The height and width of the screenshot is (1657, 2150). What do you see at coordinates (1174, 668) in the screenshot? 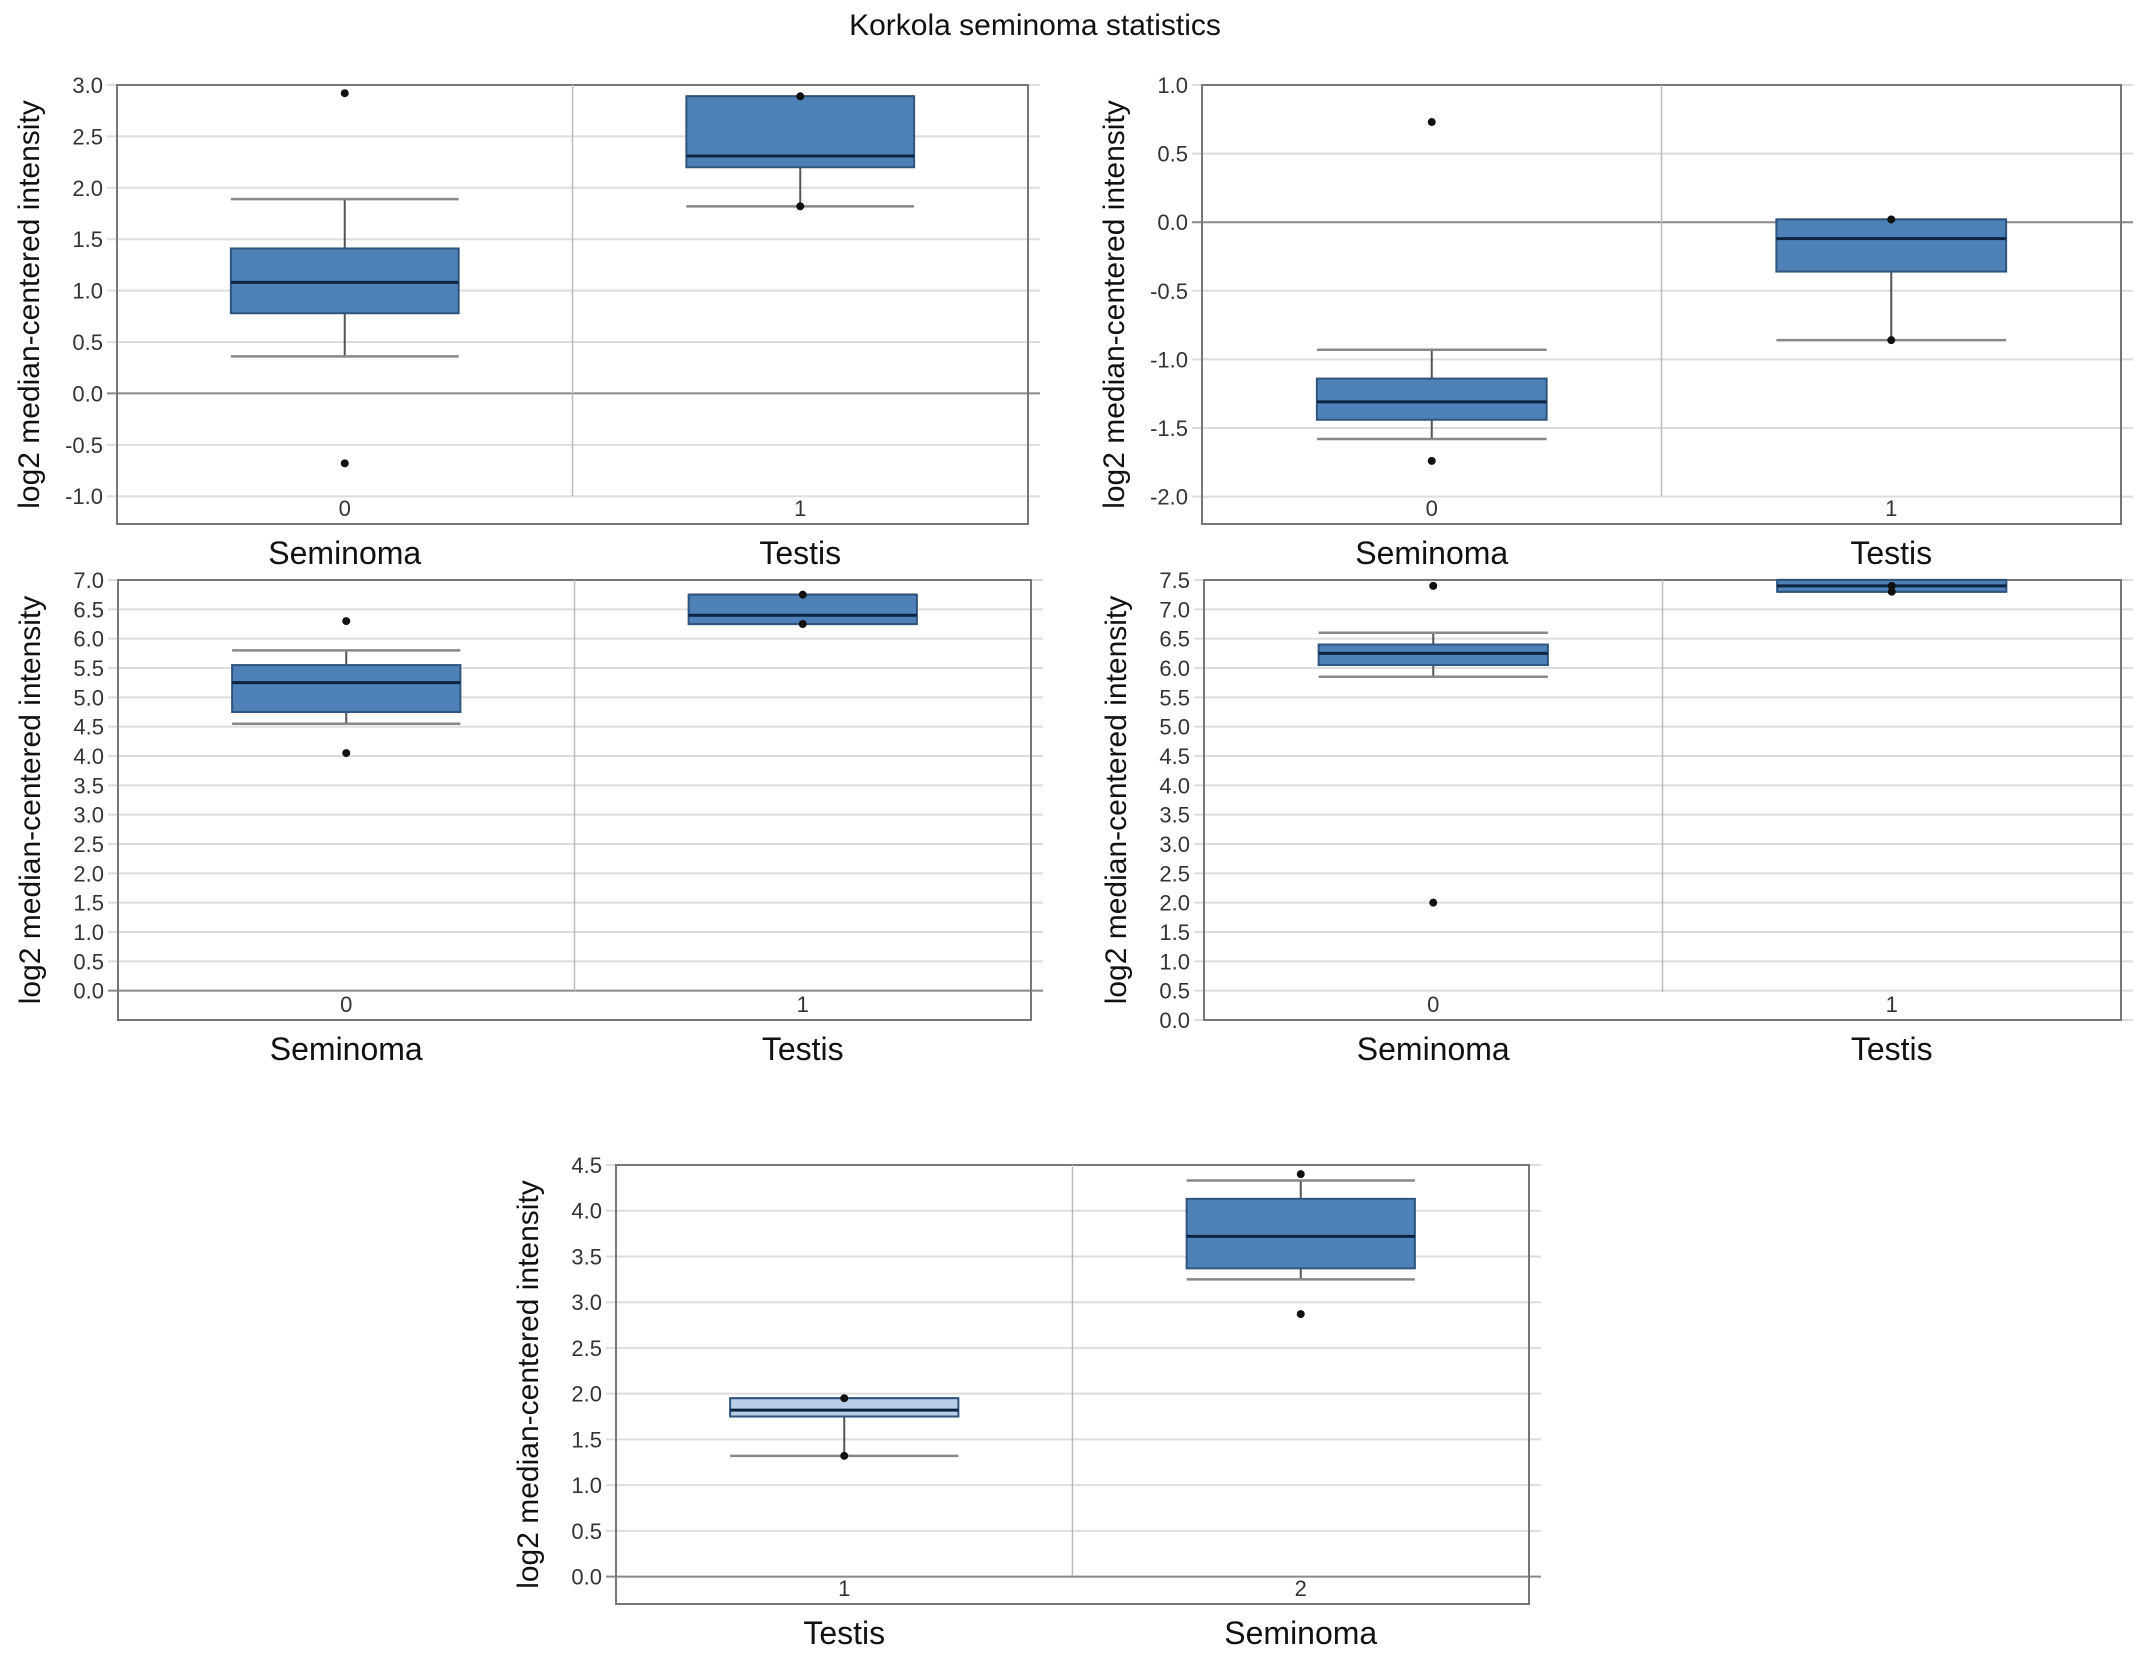
I see `y-tick-label: 6.0` at bounding box center [1174, 668].